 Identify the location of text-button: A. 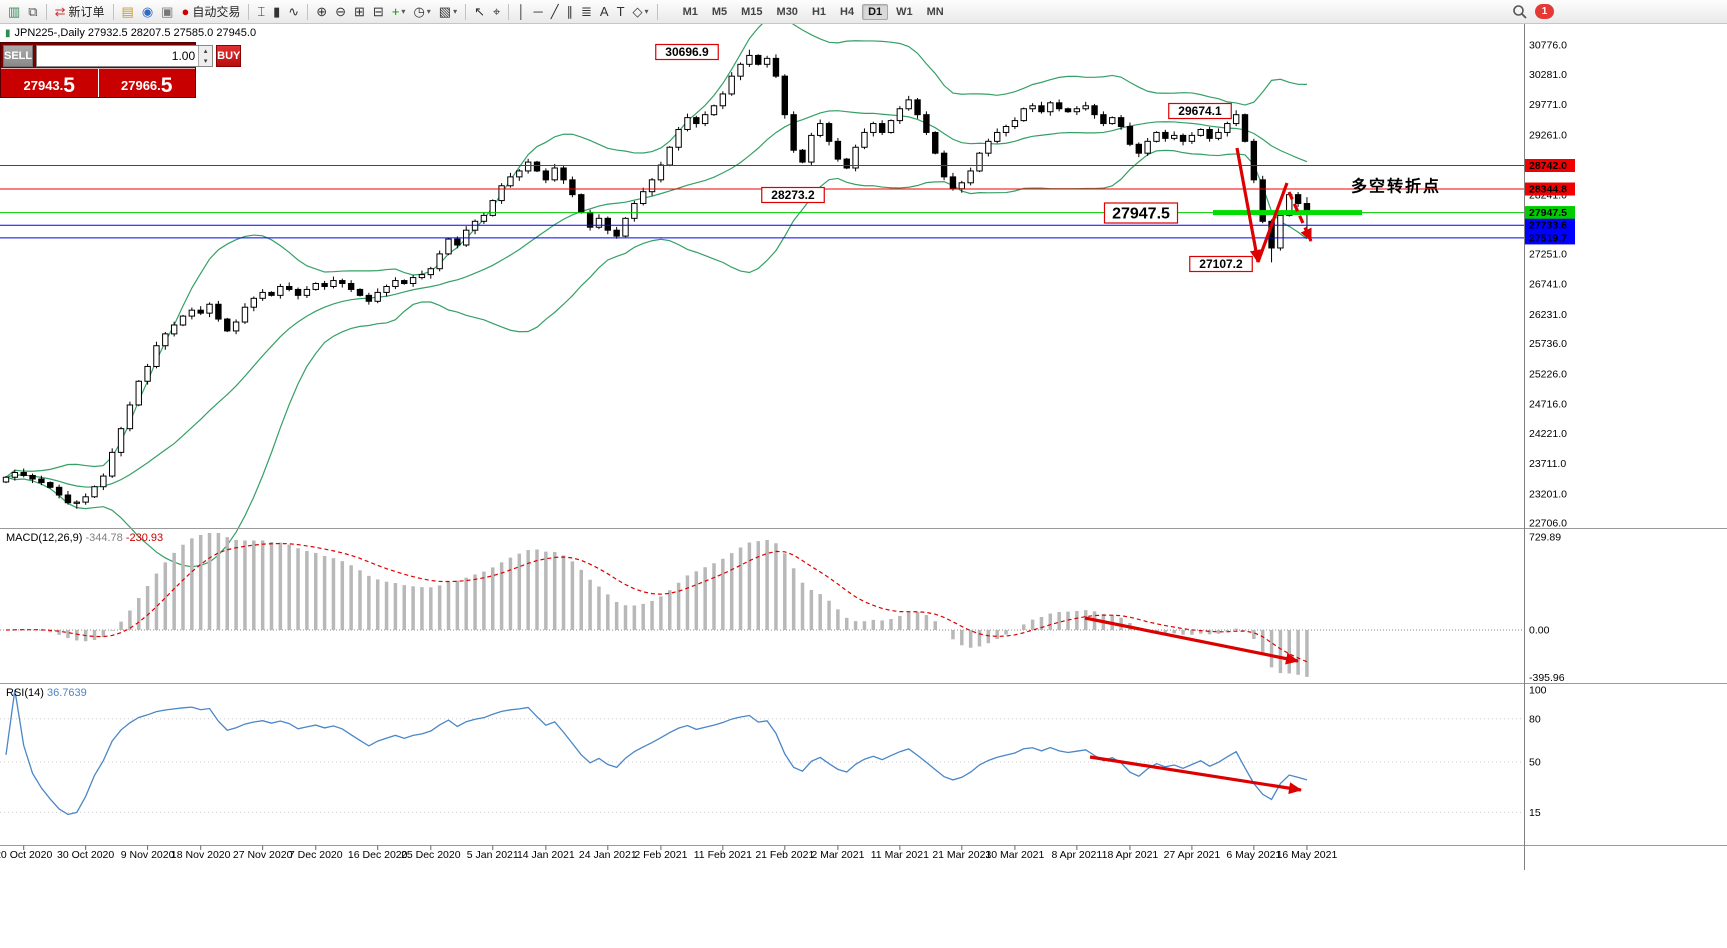
(604, 11).